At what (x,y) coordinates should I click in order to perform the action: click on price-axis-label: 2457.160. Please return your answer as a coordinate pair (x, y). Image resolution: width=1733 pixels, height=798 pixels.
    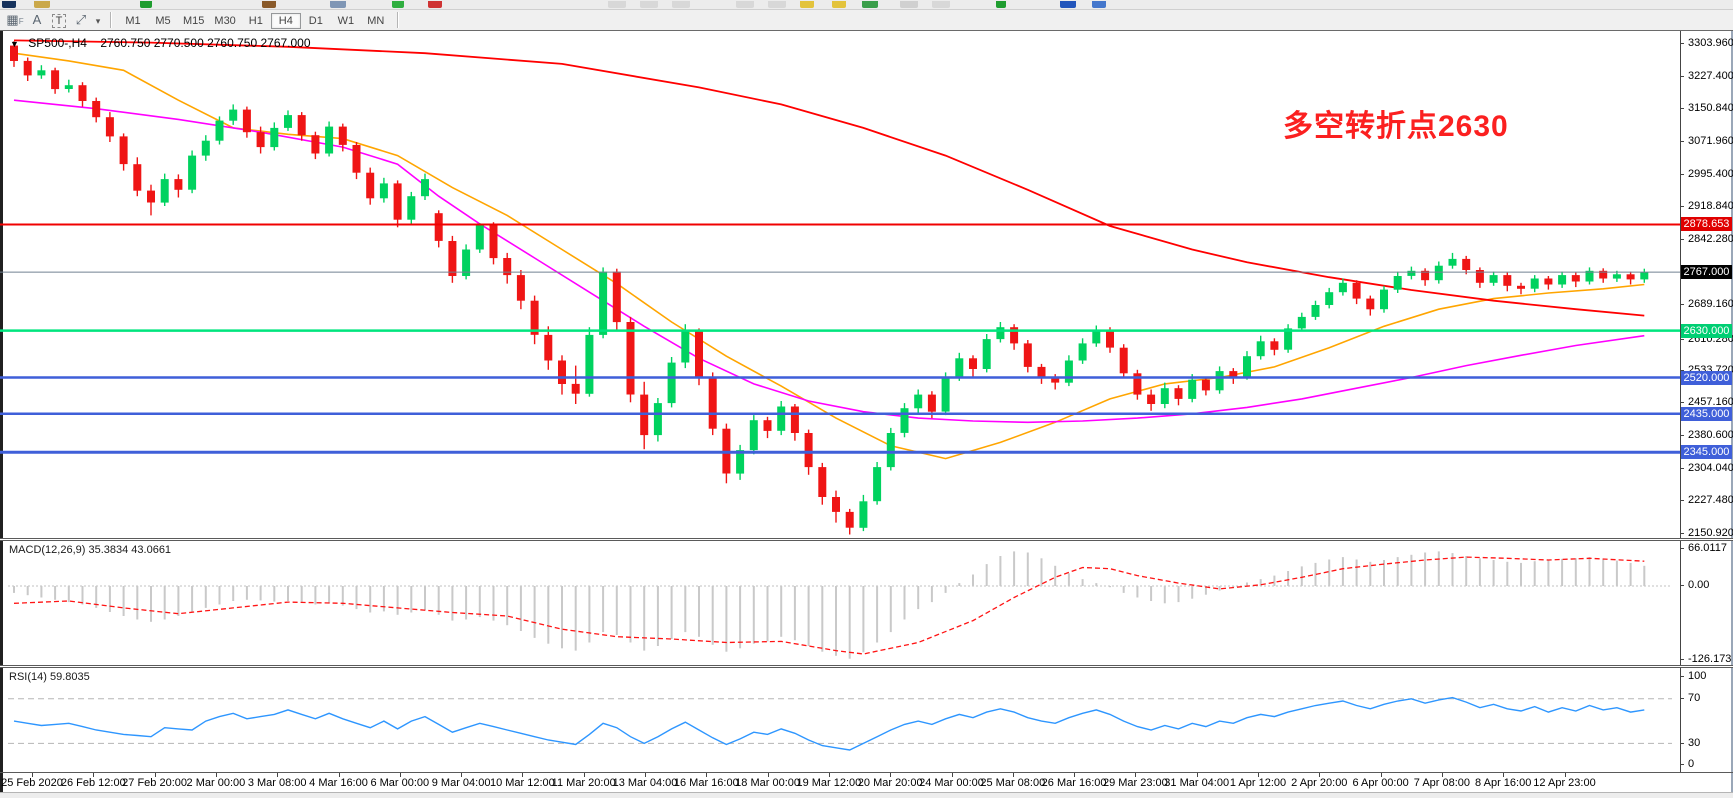
    Looking at the image, I should click on (1710, 402).